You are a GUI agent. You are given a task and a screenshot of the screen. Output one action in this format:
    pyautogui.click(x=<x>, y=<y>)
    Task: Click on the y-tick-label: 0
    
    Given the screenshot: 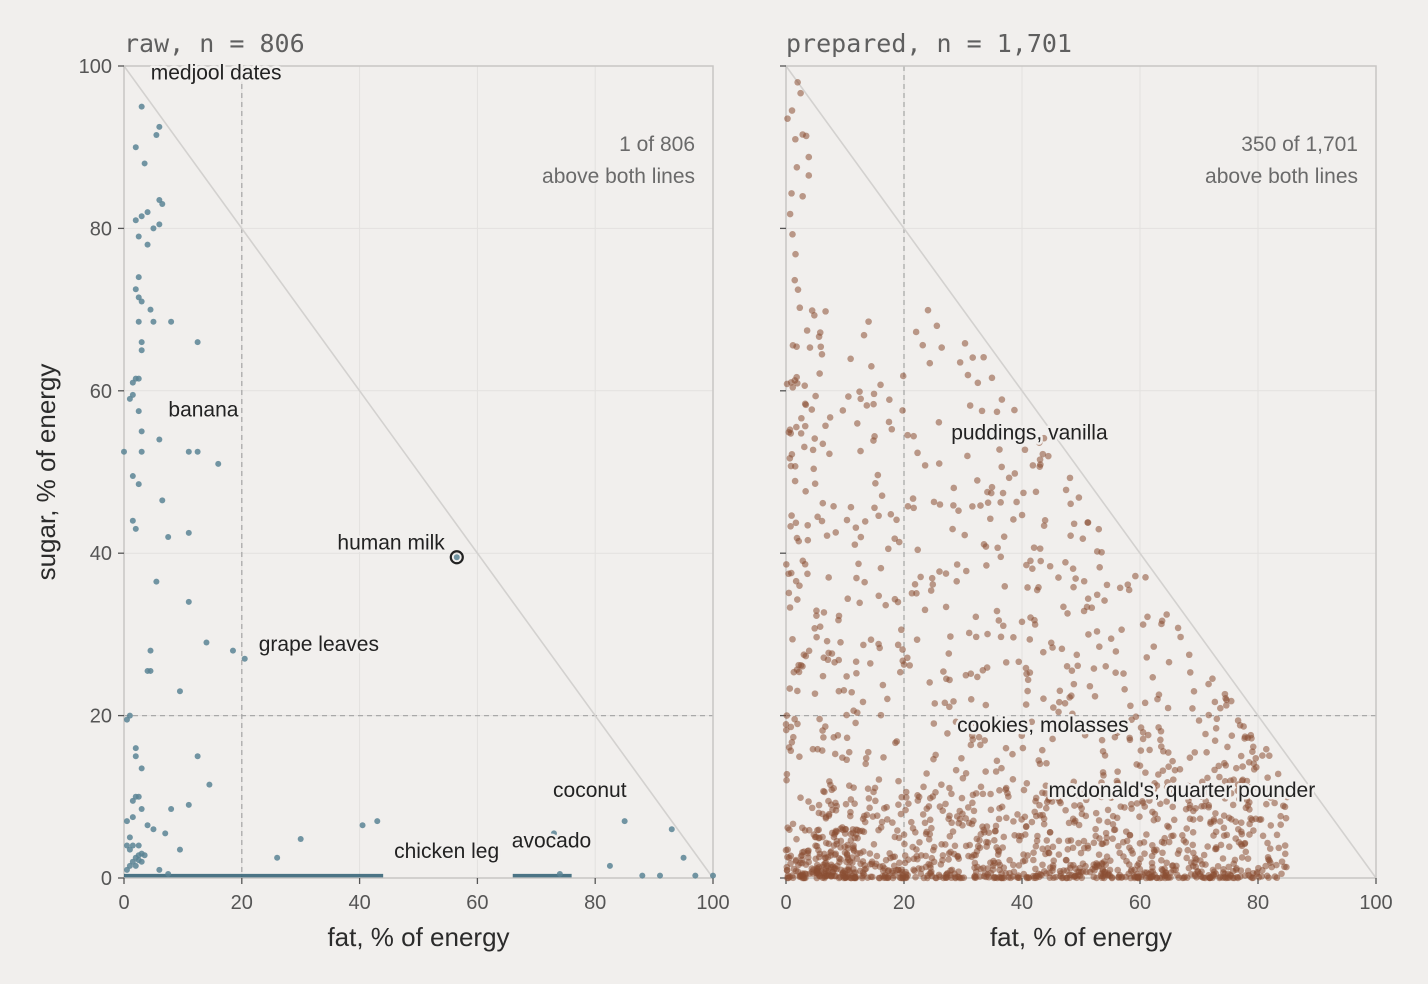 What is the action you would take?
    pyautogui.click(x=106, y=879)
    